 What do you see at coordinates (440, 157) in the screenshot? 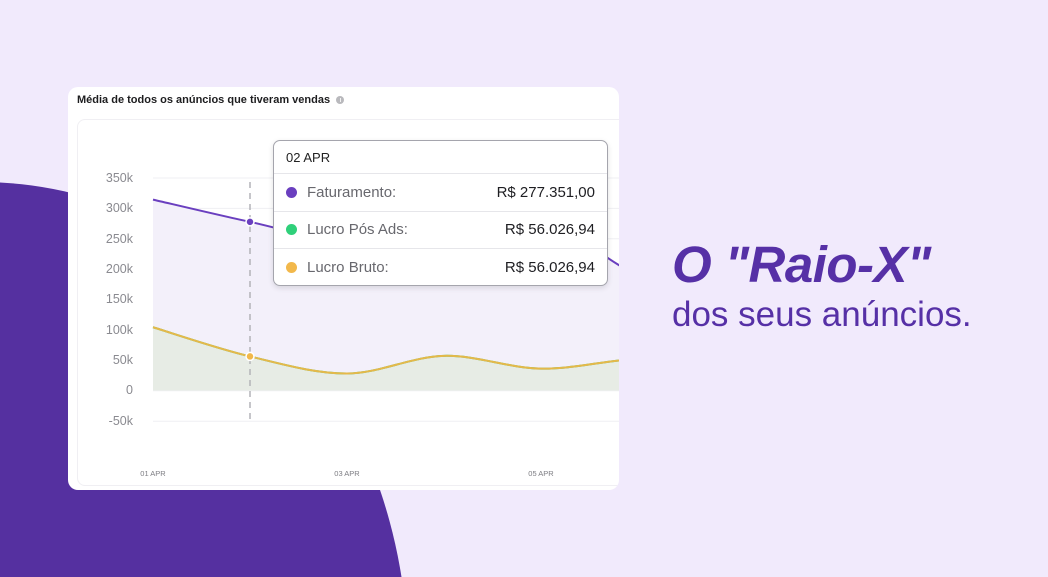
I see `tooltip-date: 02 APR` at bounding box center [440, 157].